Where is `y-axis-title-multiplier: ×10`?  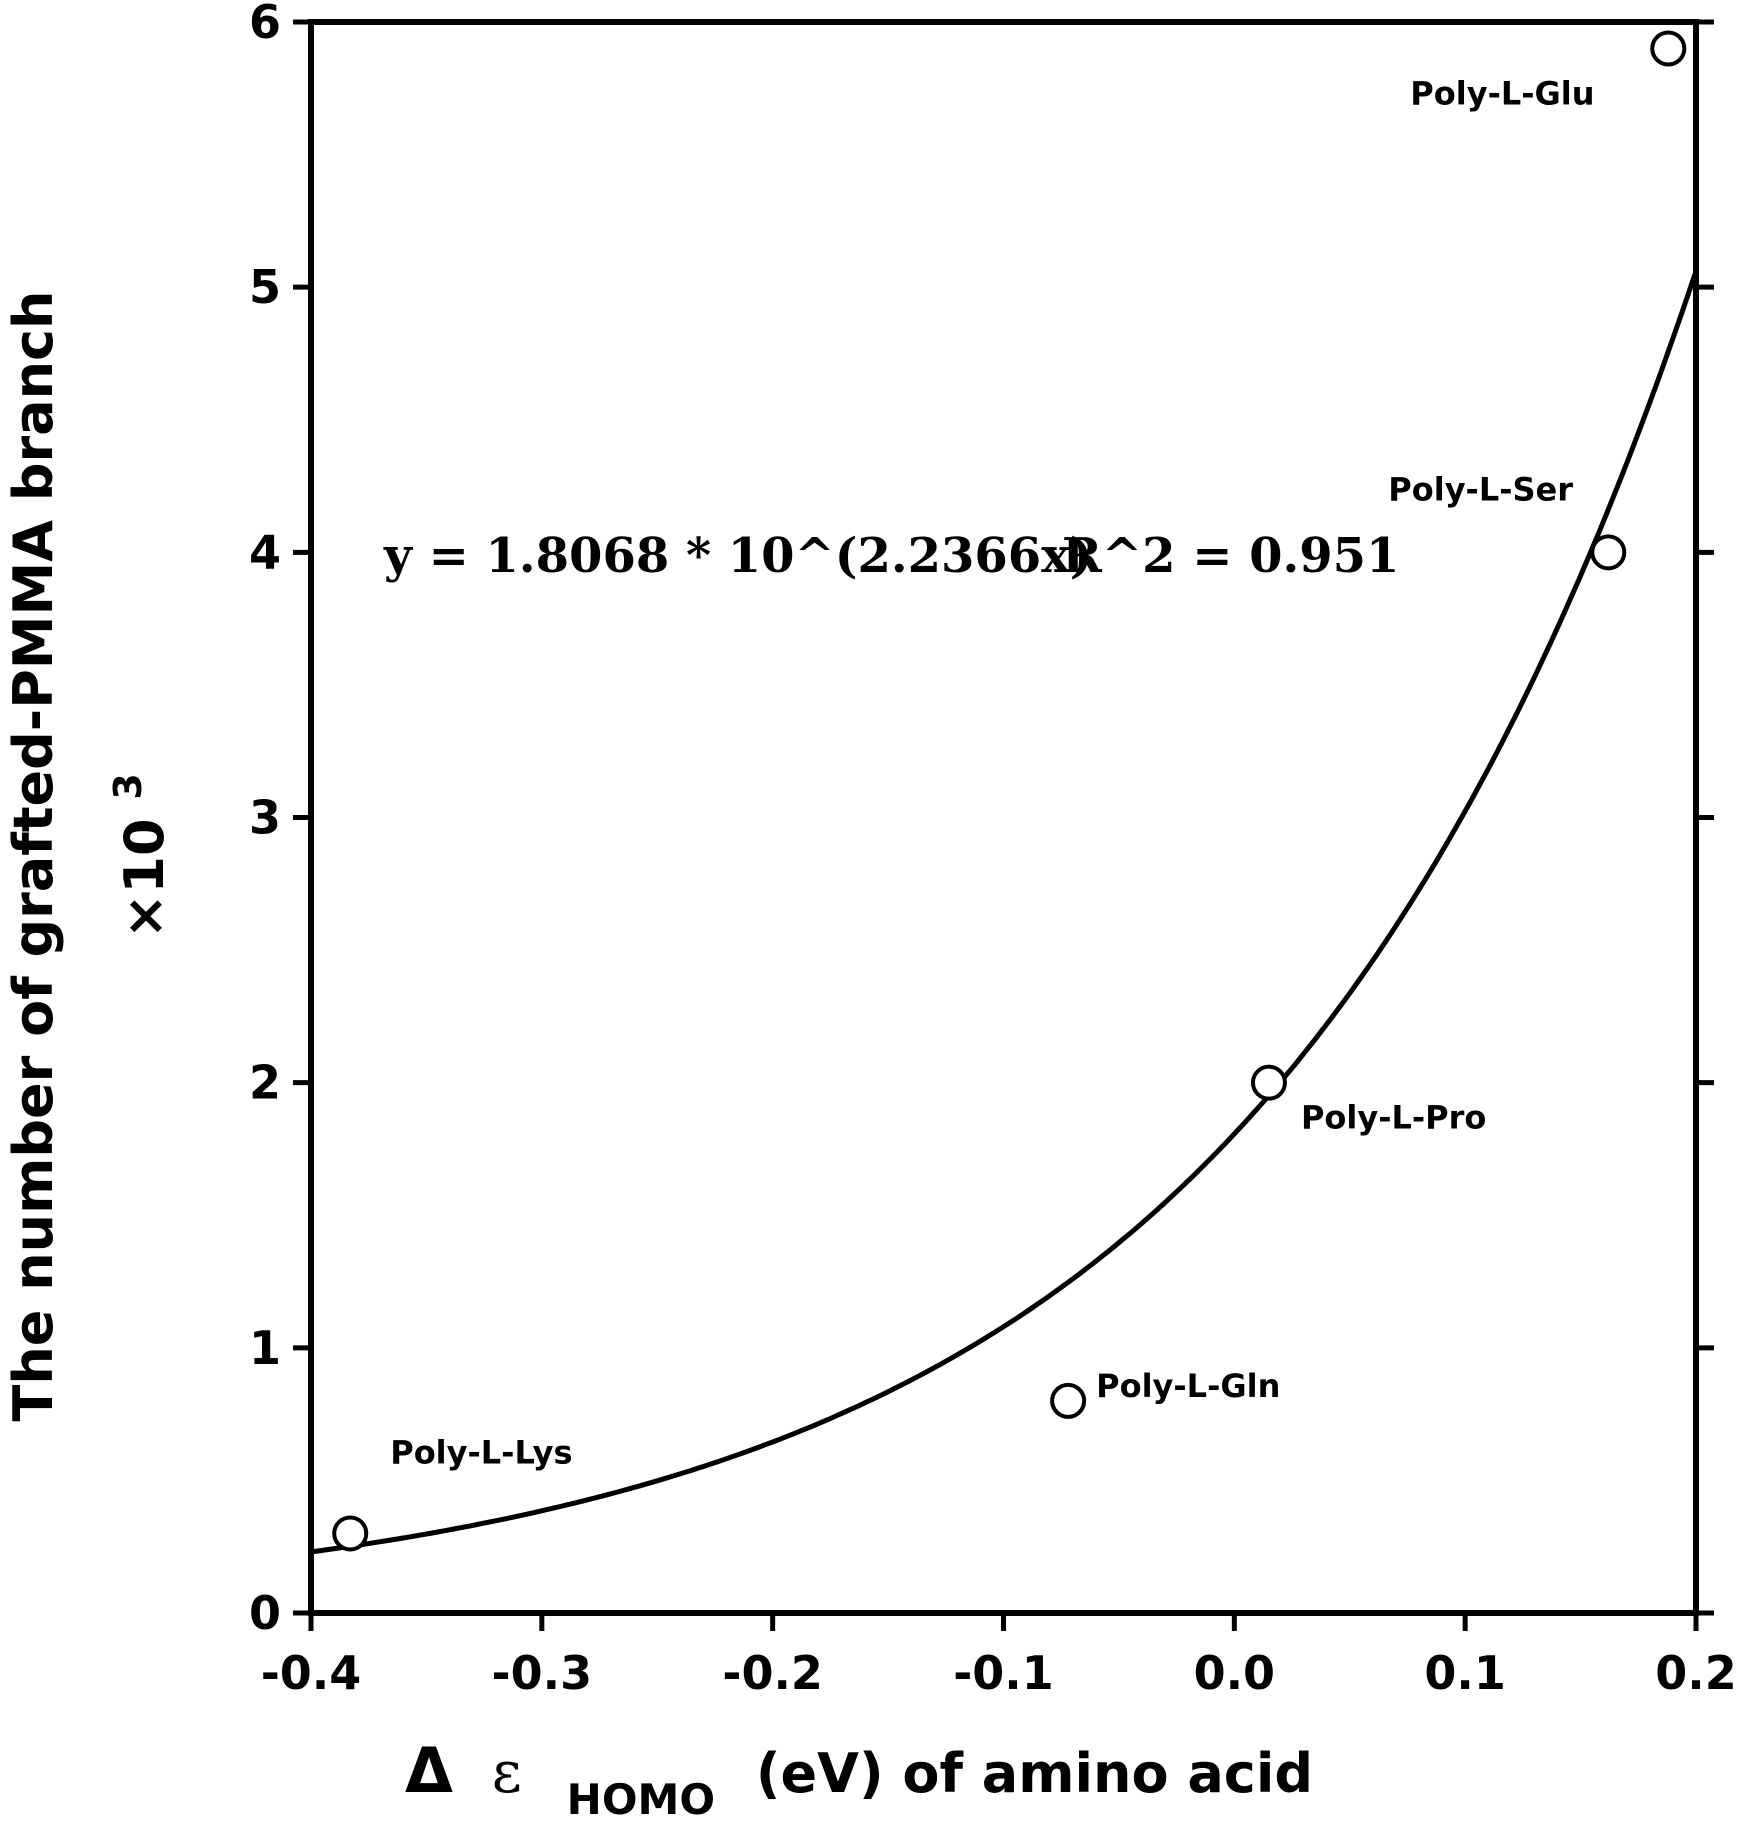
y-axis-title-multiplier: ×10 is located at coordinates (144, 878).